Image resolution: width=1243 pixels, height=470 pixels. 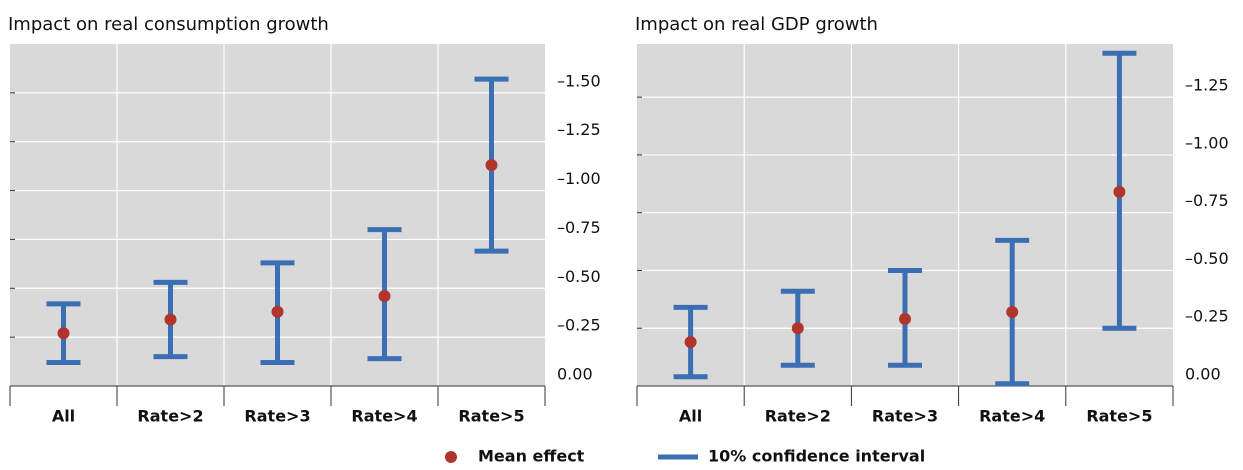 I want to click on chart-title: Impact on real GDP growth, so click(x=756, y=24).